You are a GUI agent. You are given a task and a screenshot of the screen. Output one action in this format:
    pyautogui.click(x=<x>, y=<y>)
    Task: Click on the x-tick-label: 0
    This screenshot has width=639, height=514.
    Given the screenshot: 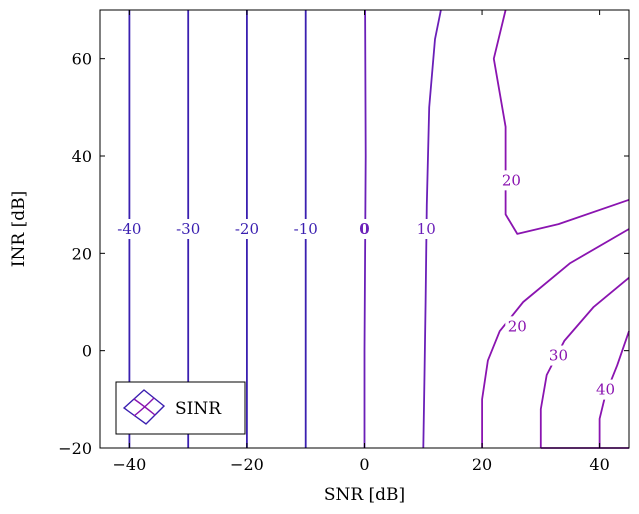 What is the action you would take?
    pyautogui.click(x=364, y=464)
    